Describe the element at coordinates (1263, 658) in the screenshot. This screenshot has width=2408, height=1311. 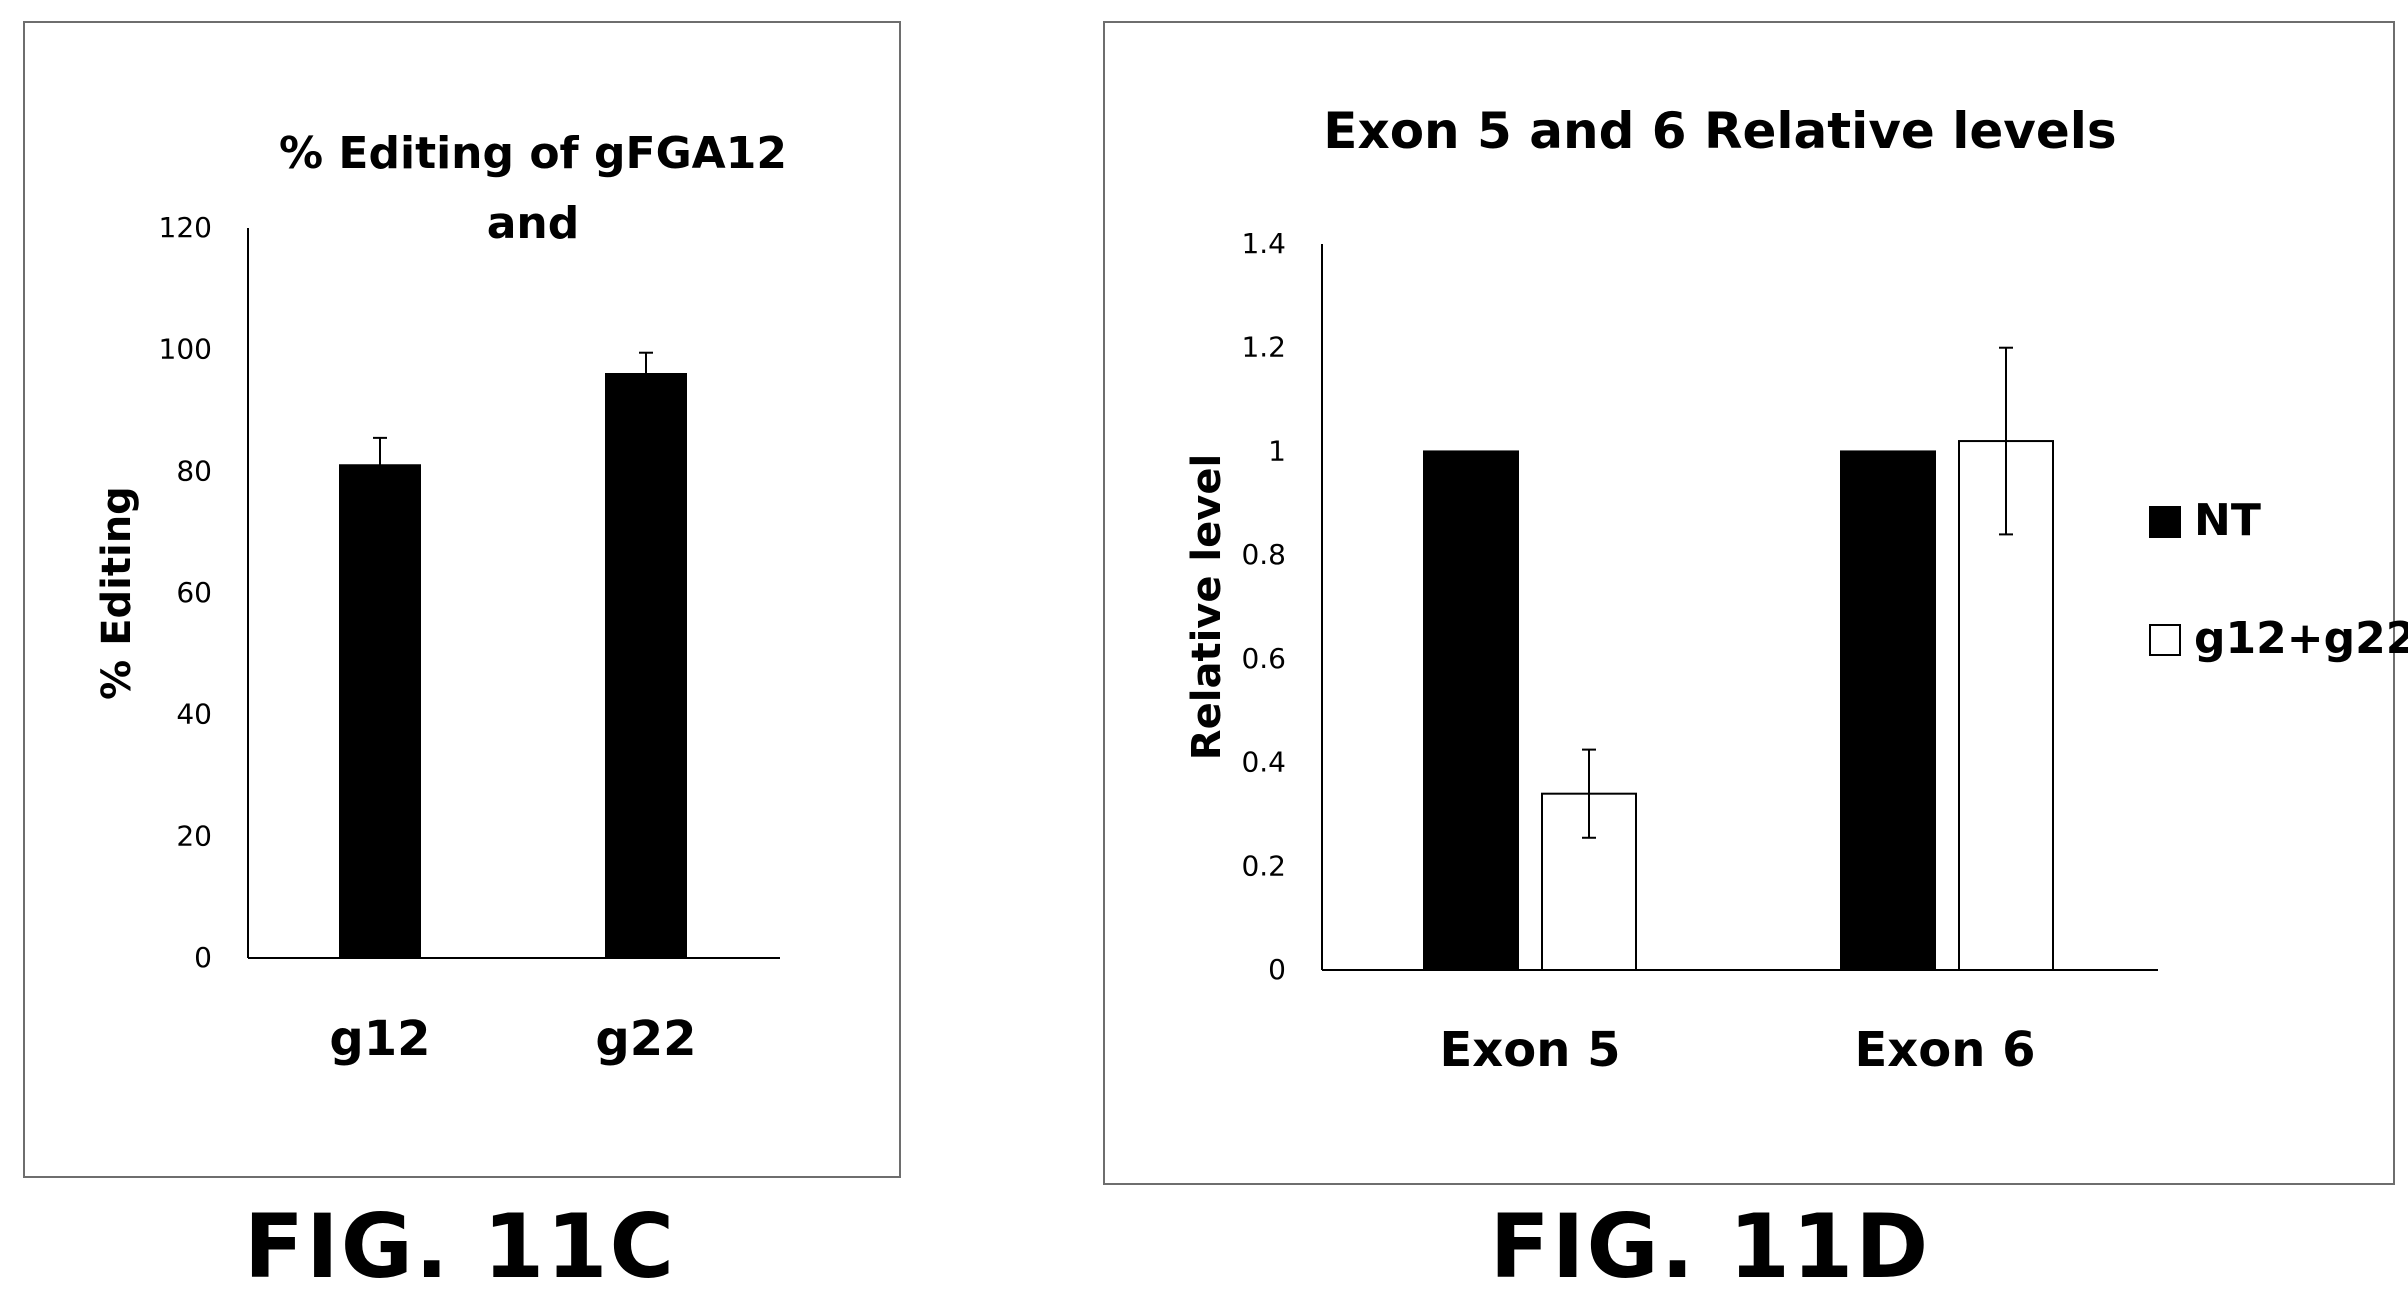
I see `y-tick-label: 0.6` at that location.